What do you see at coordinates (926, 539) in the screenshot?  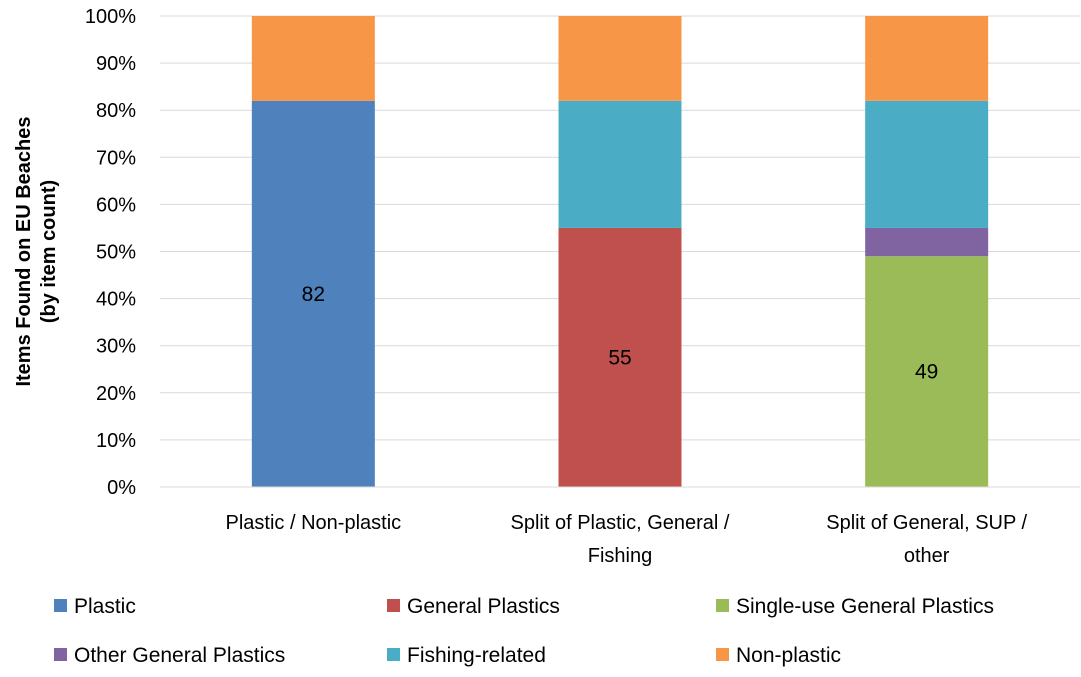 I see `x-category-label: Split of General, SUP / other` at bounding box center [926, 539].